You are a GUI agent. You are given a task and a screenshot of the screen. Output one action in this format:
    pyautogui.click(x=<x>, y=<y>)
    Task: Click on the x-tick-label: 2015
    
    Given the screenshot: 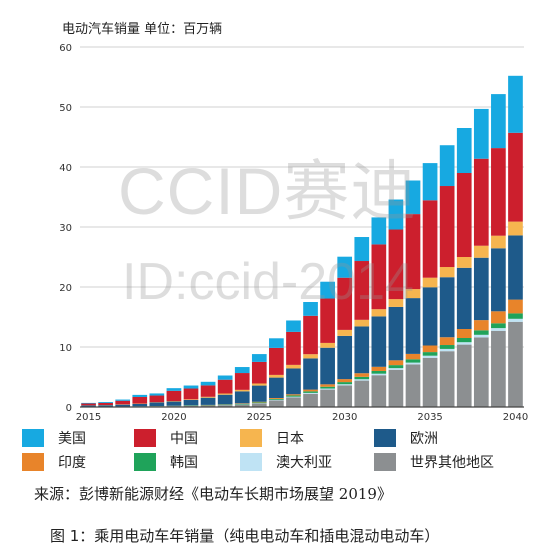 What is the action you would take?
    pyautogui.click(x=88, y=416)
    